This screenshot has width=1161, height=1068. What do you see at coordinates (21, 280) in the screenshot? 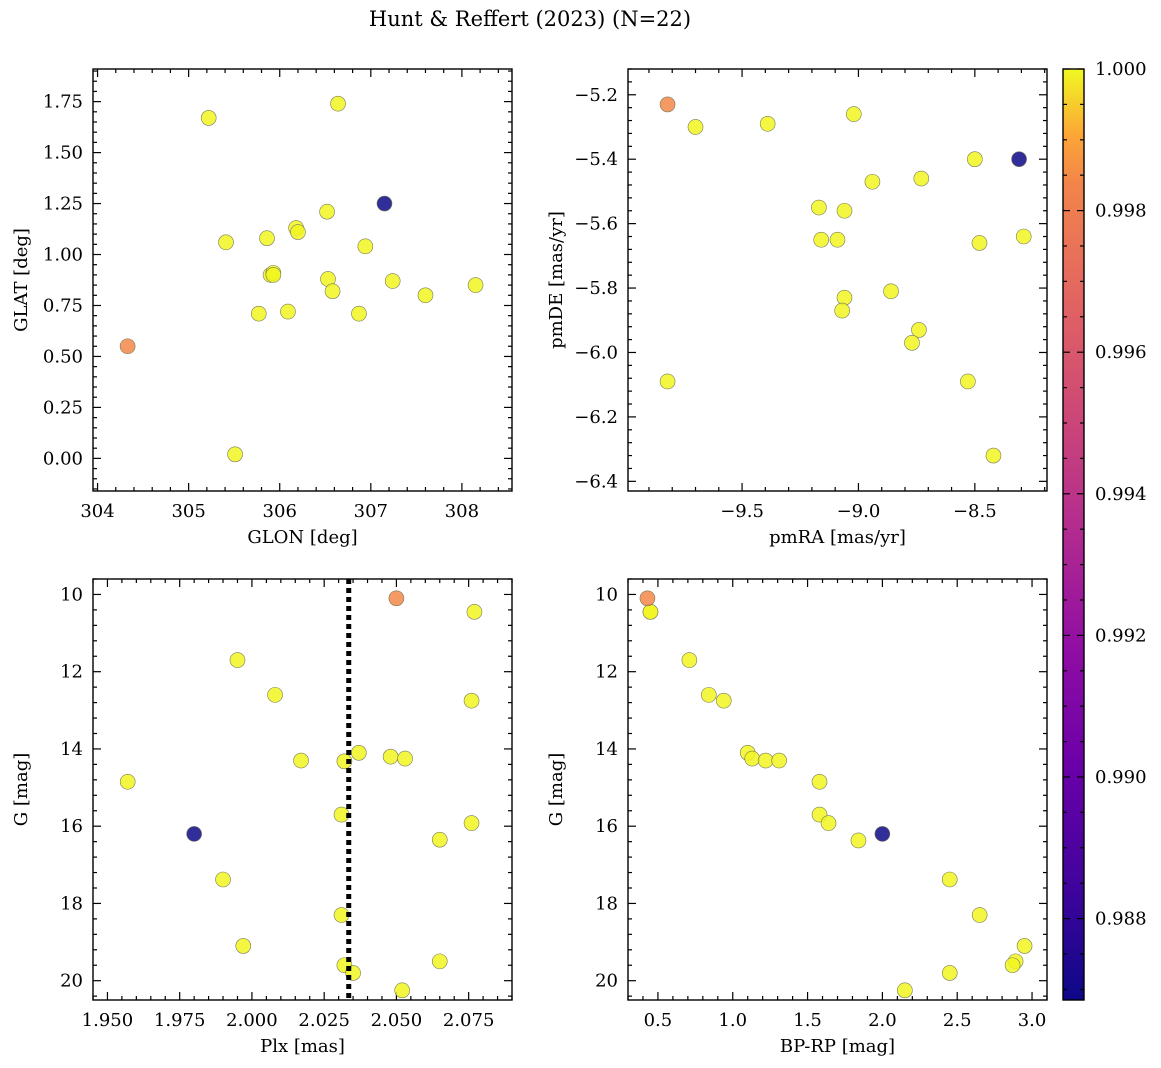
I see `y-axis-label: GLAT [deg]` at bounding box center [21, 280].